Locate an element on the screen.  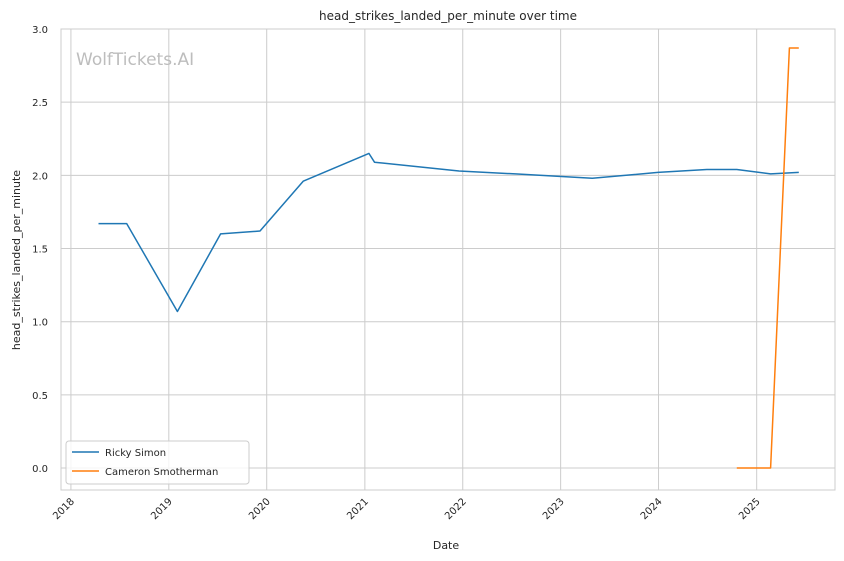
x-tick-label: 2022 is located at coordinates (456, 509).